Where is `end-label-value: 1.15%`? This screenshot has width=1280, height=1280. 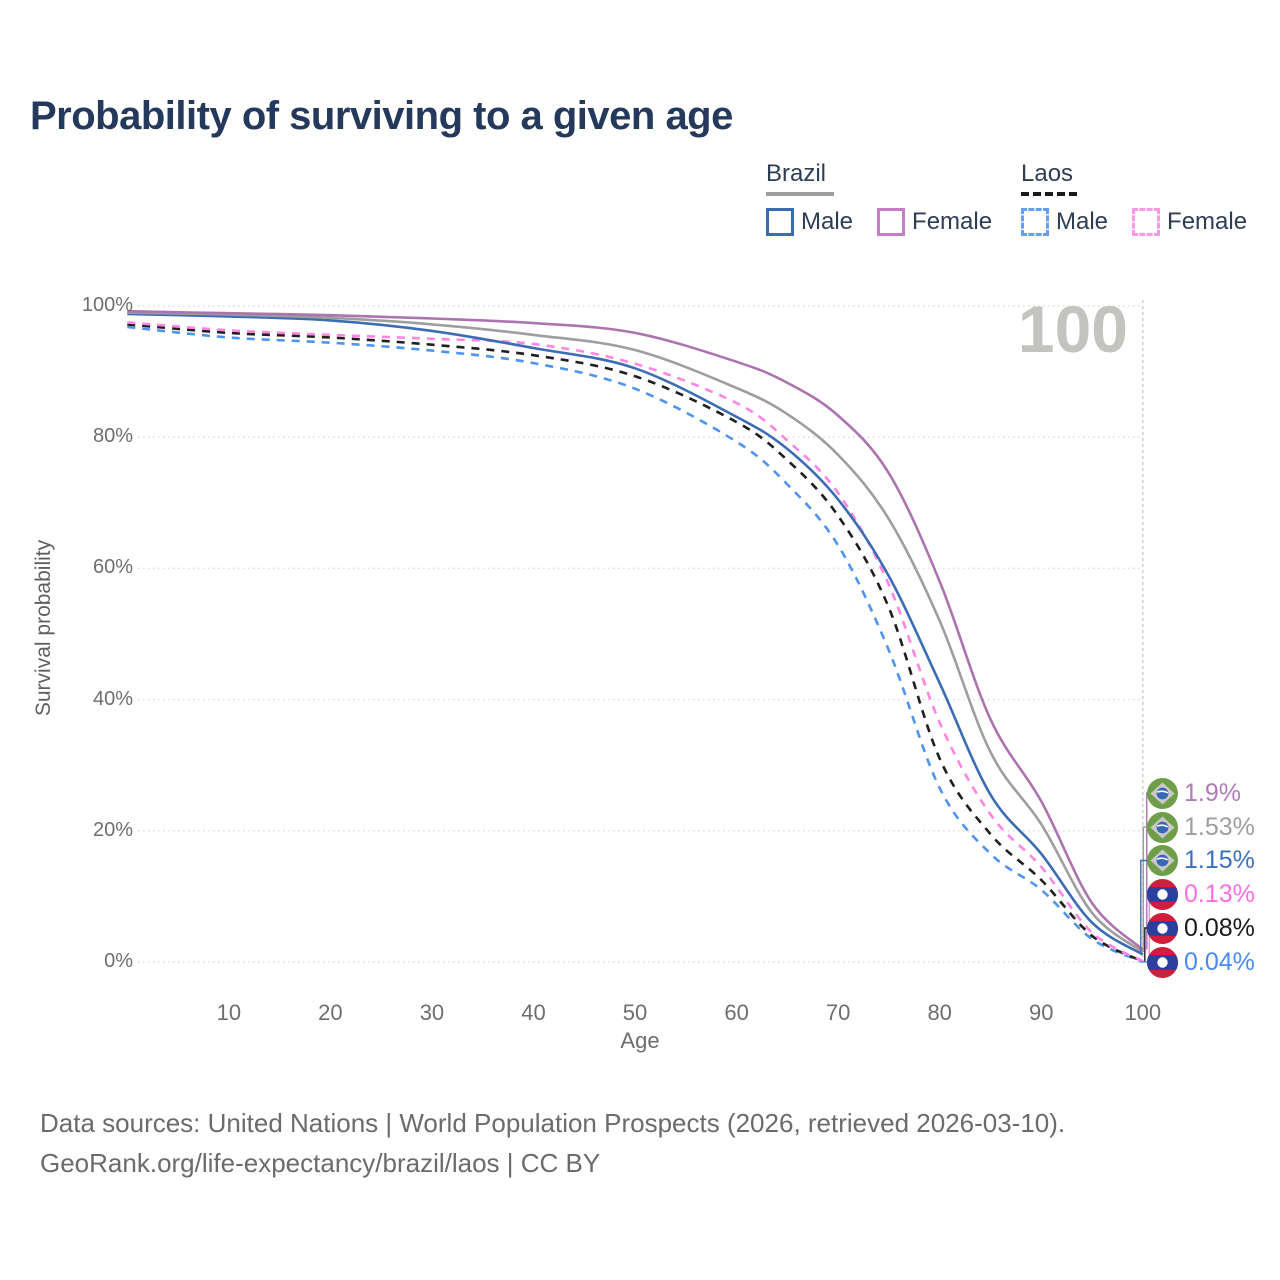 end-label-value: 1.15% is located at coordinates (1219, 860).